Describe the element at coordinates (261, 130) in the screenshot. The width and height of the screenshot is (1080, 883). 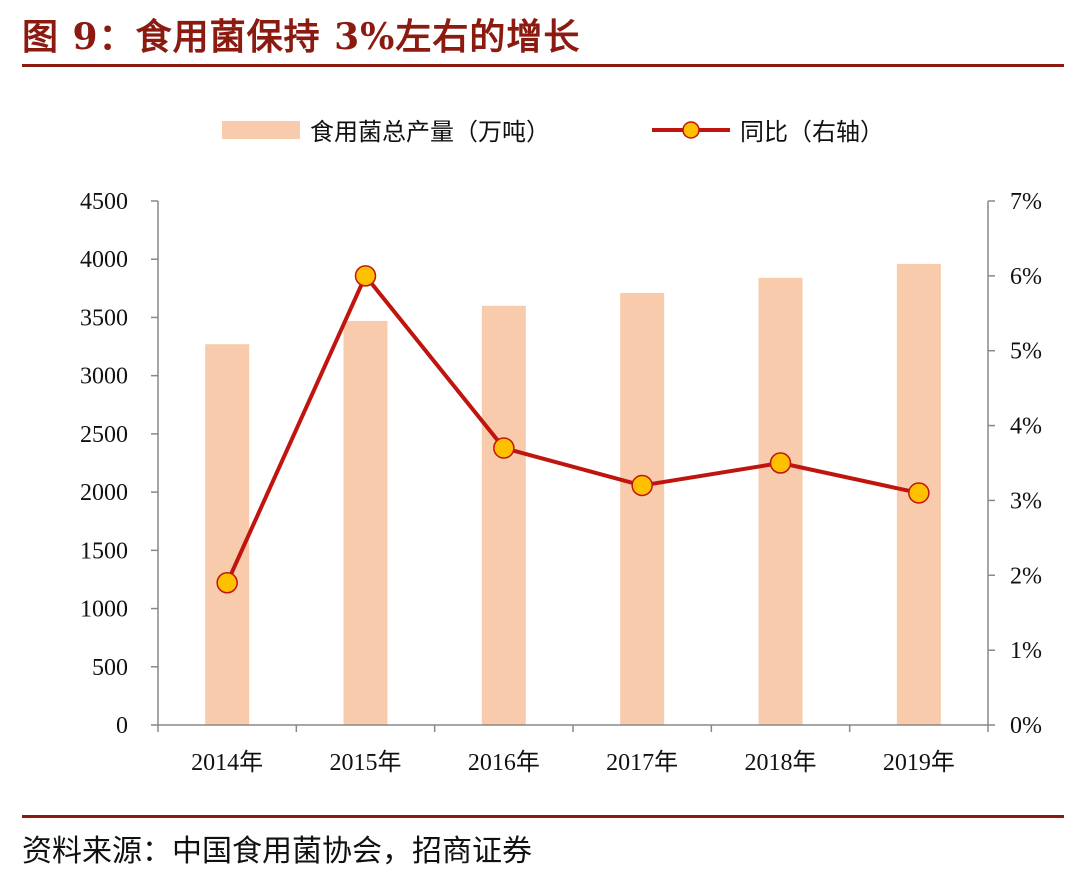
I see `legend-bar-swatch` at that location.